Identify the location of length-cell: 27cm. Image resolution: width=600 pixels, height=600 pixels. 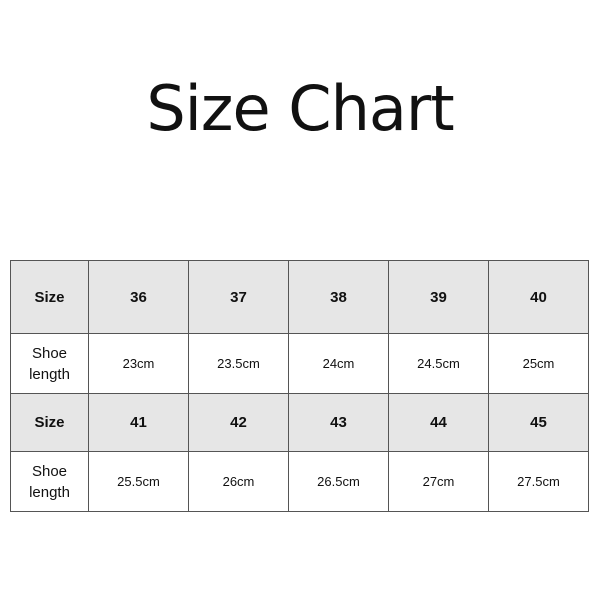
(438, 481).